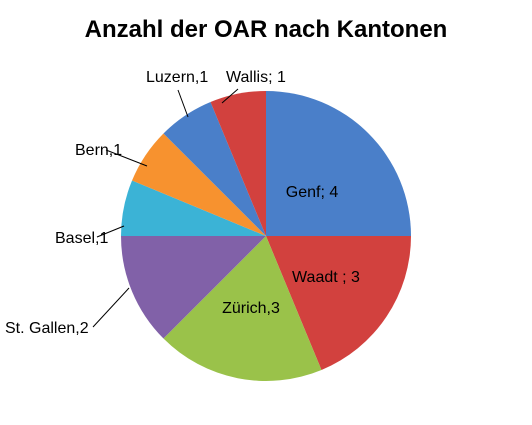 The height and width of the screenshot is (425, 532). I want to click on slice-label-bern: Bern,1, so click(98, 150).